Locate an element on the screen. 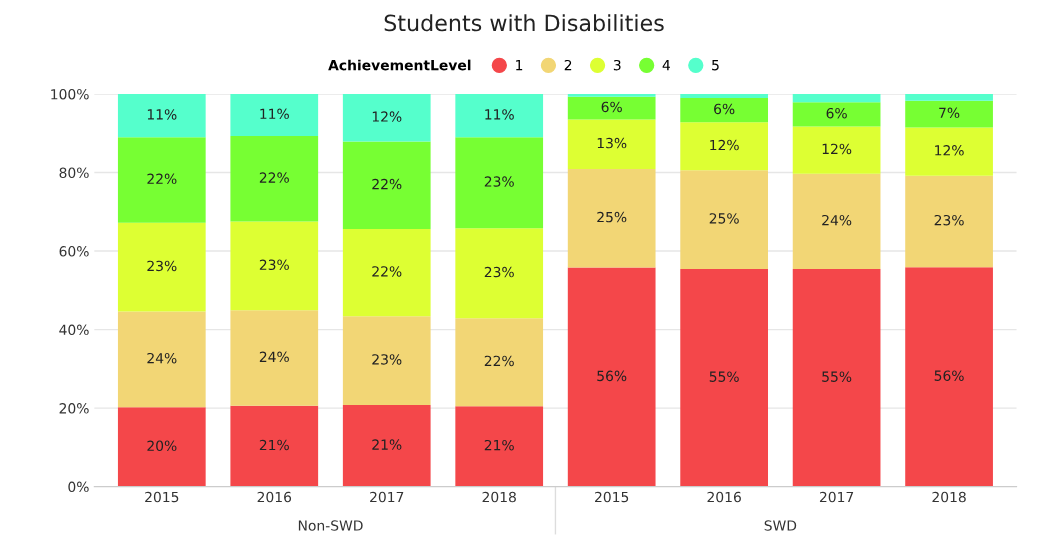 The width and height of the screenshot is (1048, 553). y-tick-label: 80% is located at coordinates (74, 173).